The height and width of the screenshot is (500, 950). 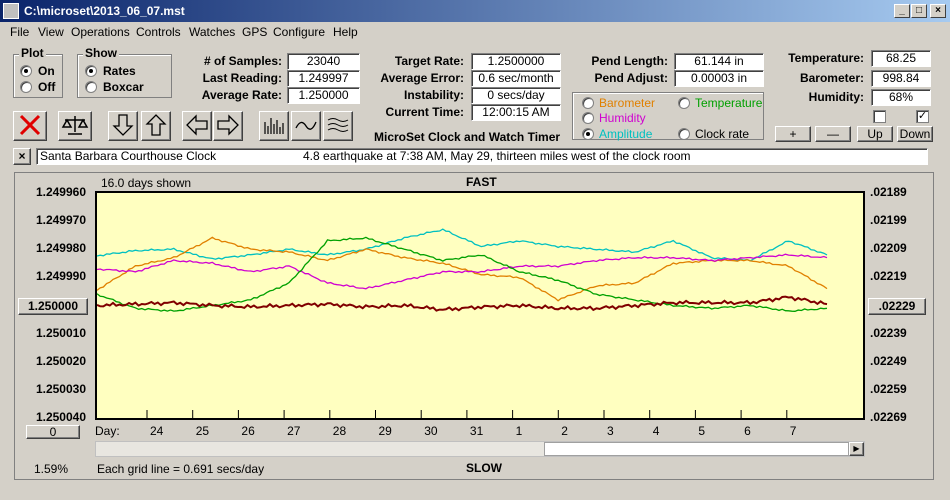 I want to click on minimize-icon: _, so click(x=902, y=11).